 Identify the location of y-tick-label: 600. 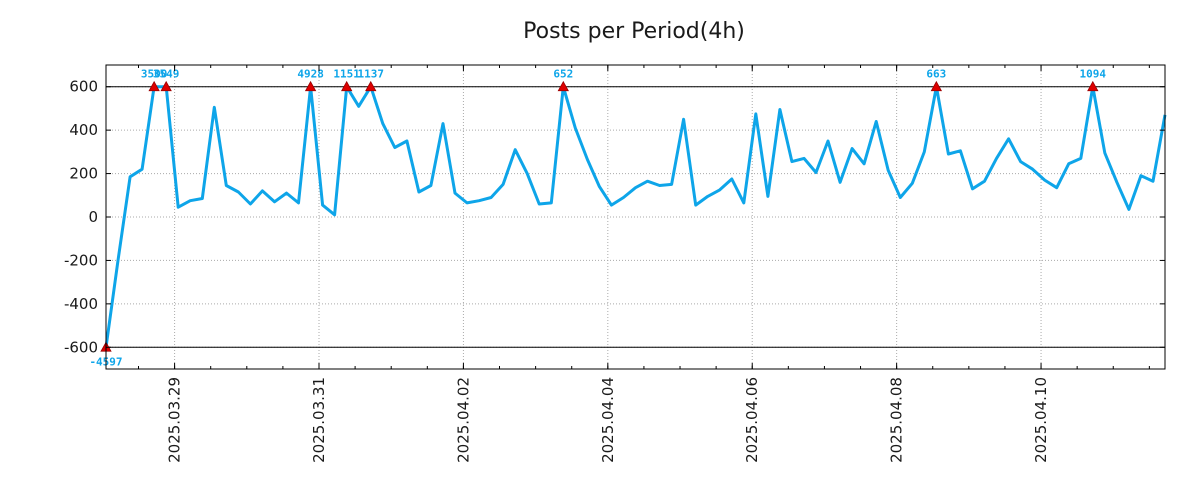
(83, 87).